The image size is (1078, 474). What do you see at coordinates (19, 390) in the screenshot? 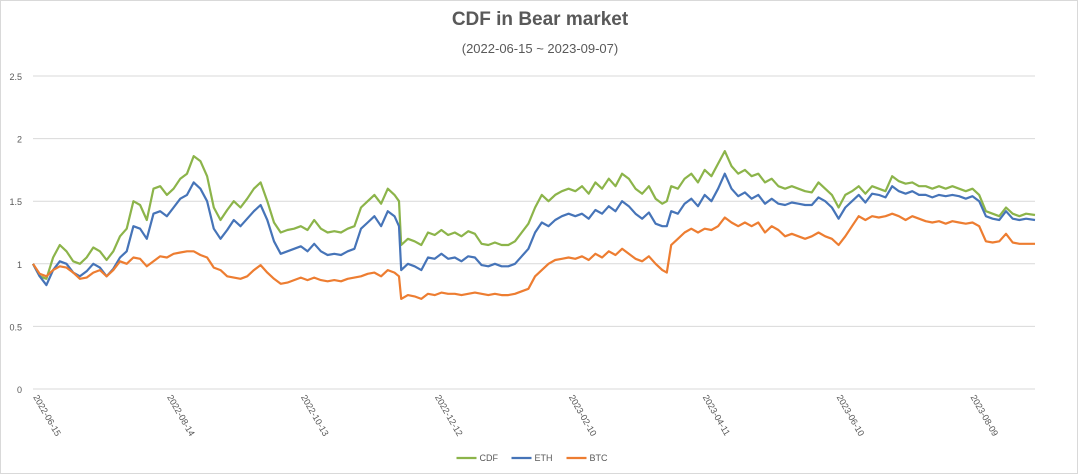
I see `y-tick-label: 0` at bounding box center [19, 390].